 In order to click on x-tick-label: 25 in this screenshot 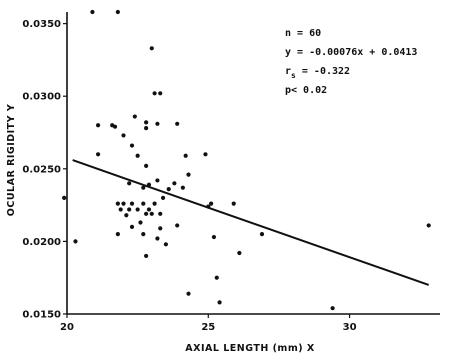, I will do `click(208, 327)`.